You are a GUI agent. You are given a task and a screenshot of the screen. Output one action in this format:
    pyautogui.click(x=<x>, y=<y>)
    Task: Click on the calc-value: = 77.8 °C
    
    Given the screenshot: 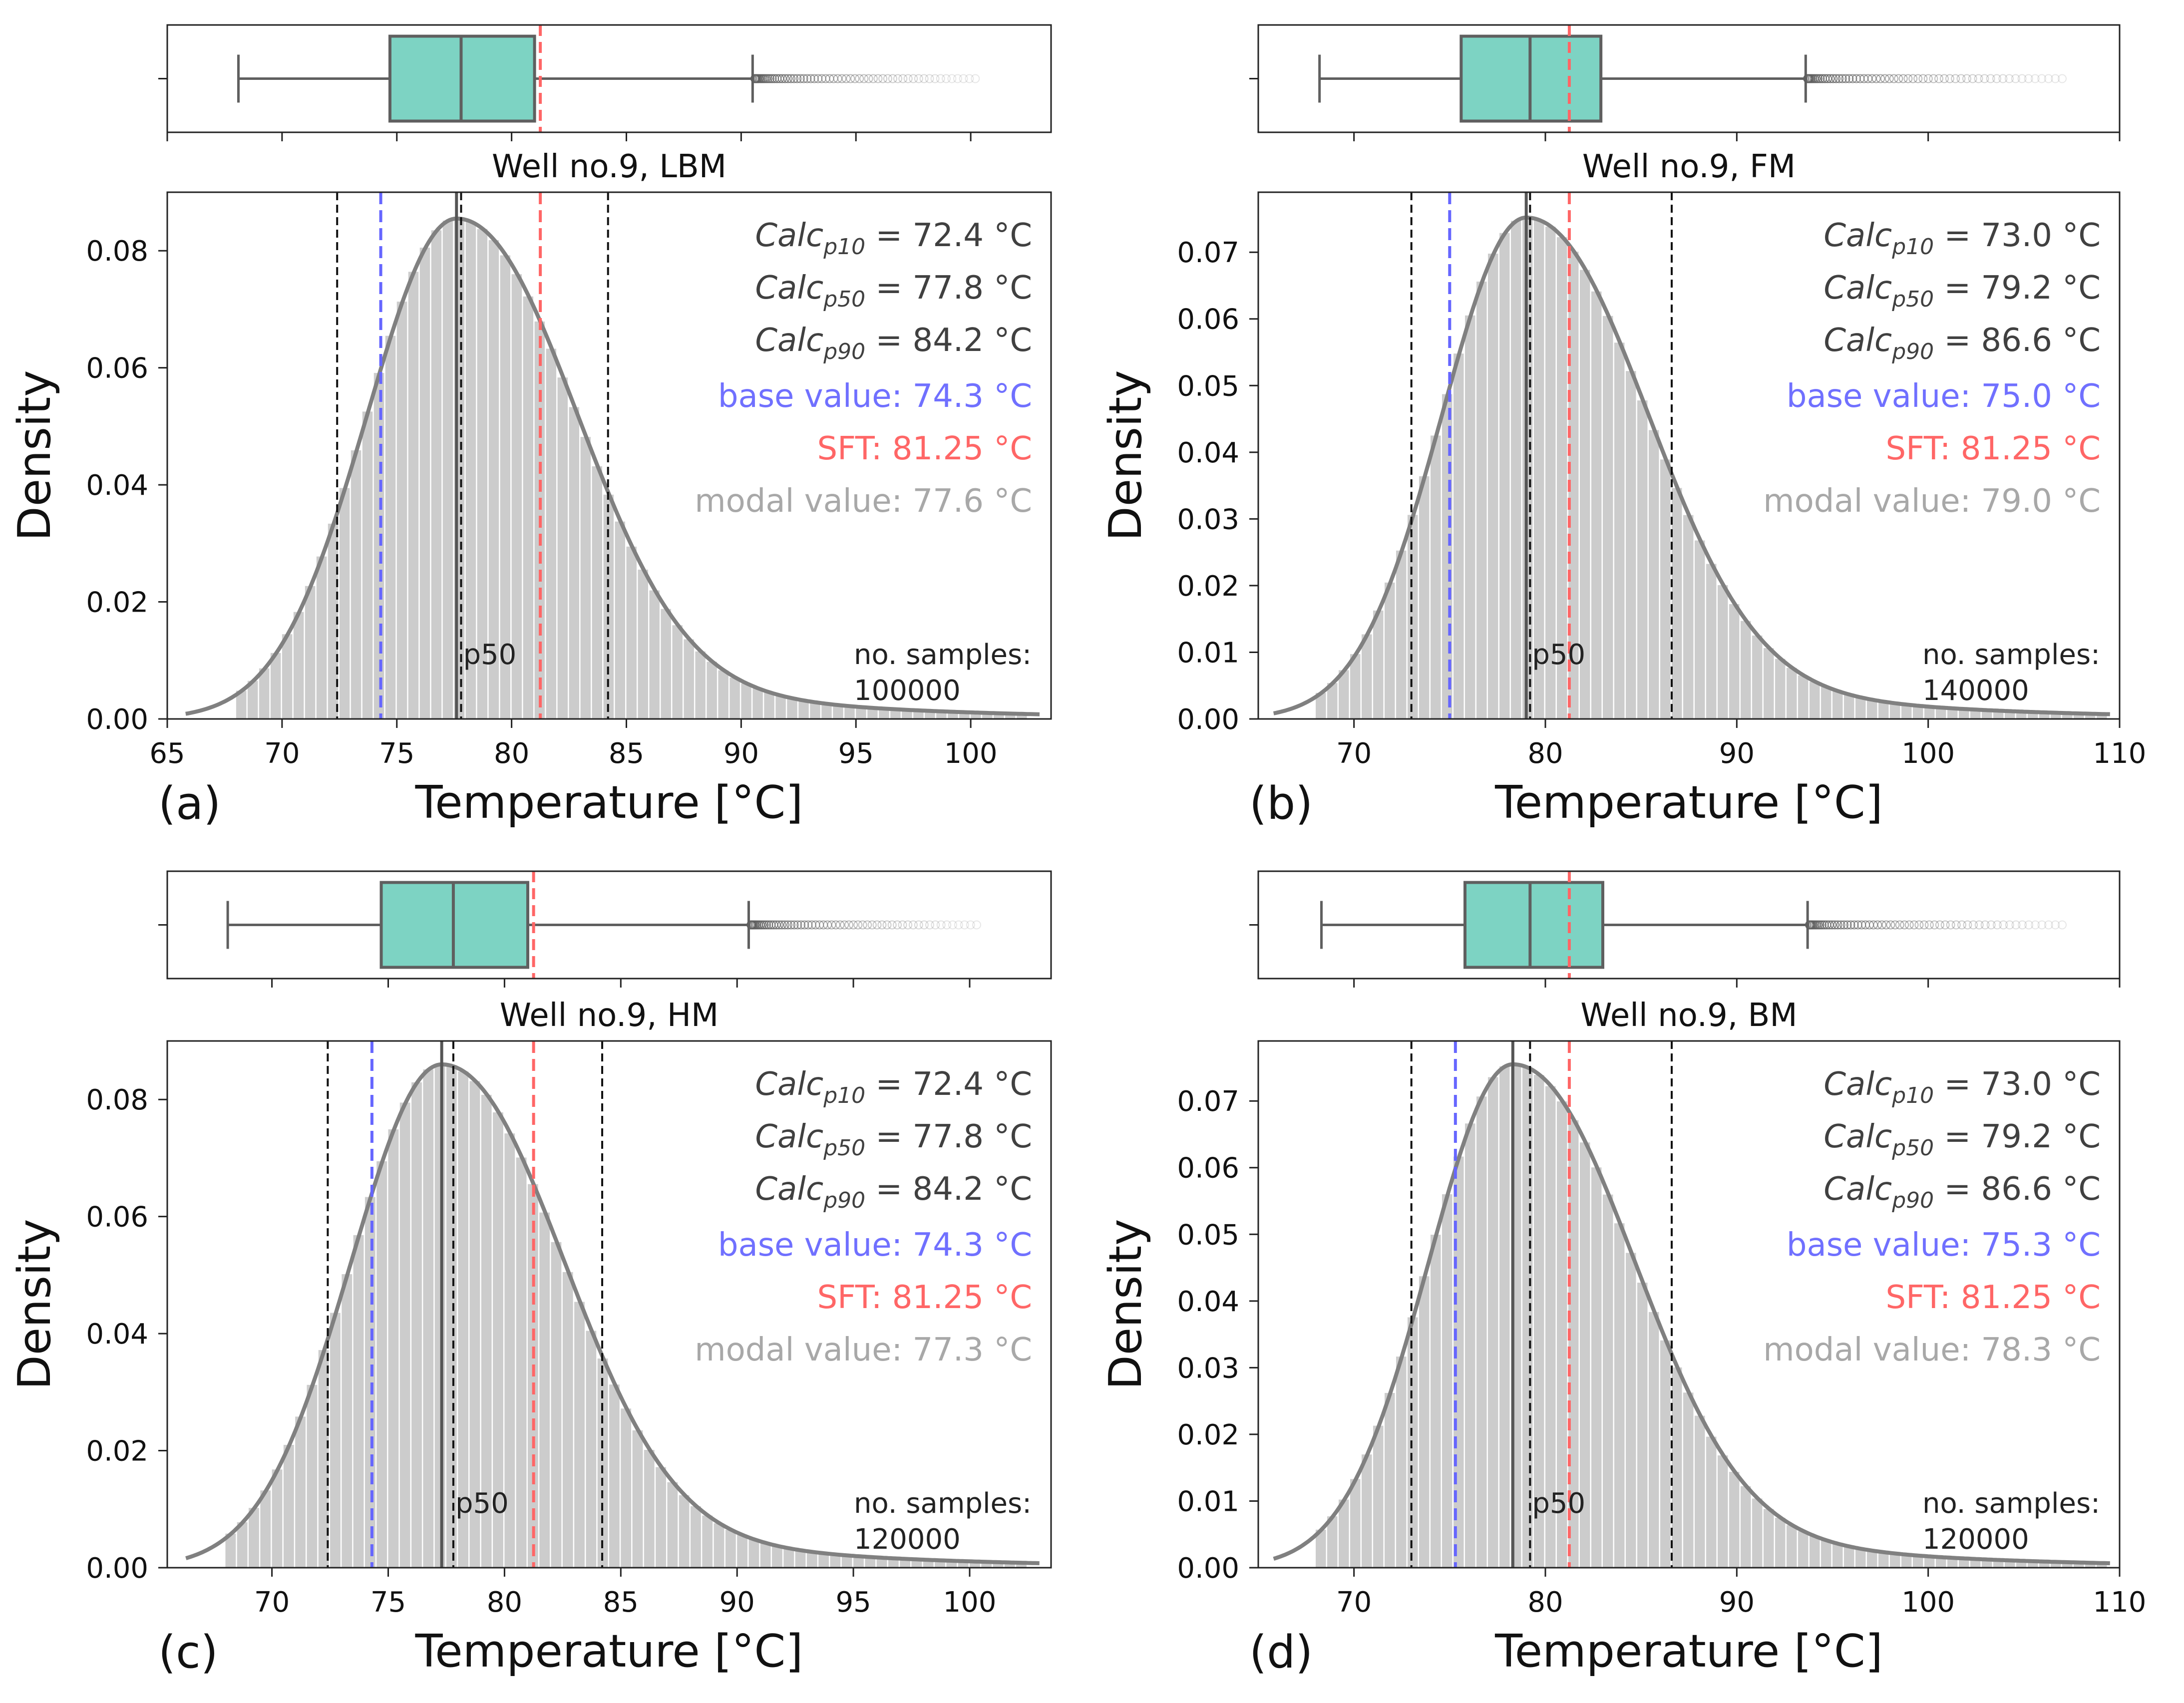 What is the action you would take?
    pyautogui.click(x=949, y=1136)
    